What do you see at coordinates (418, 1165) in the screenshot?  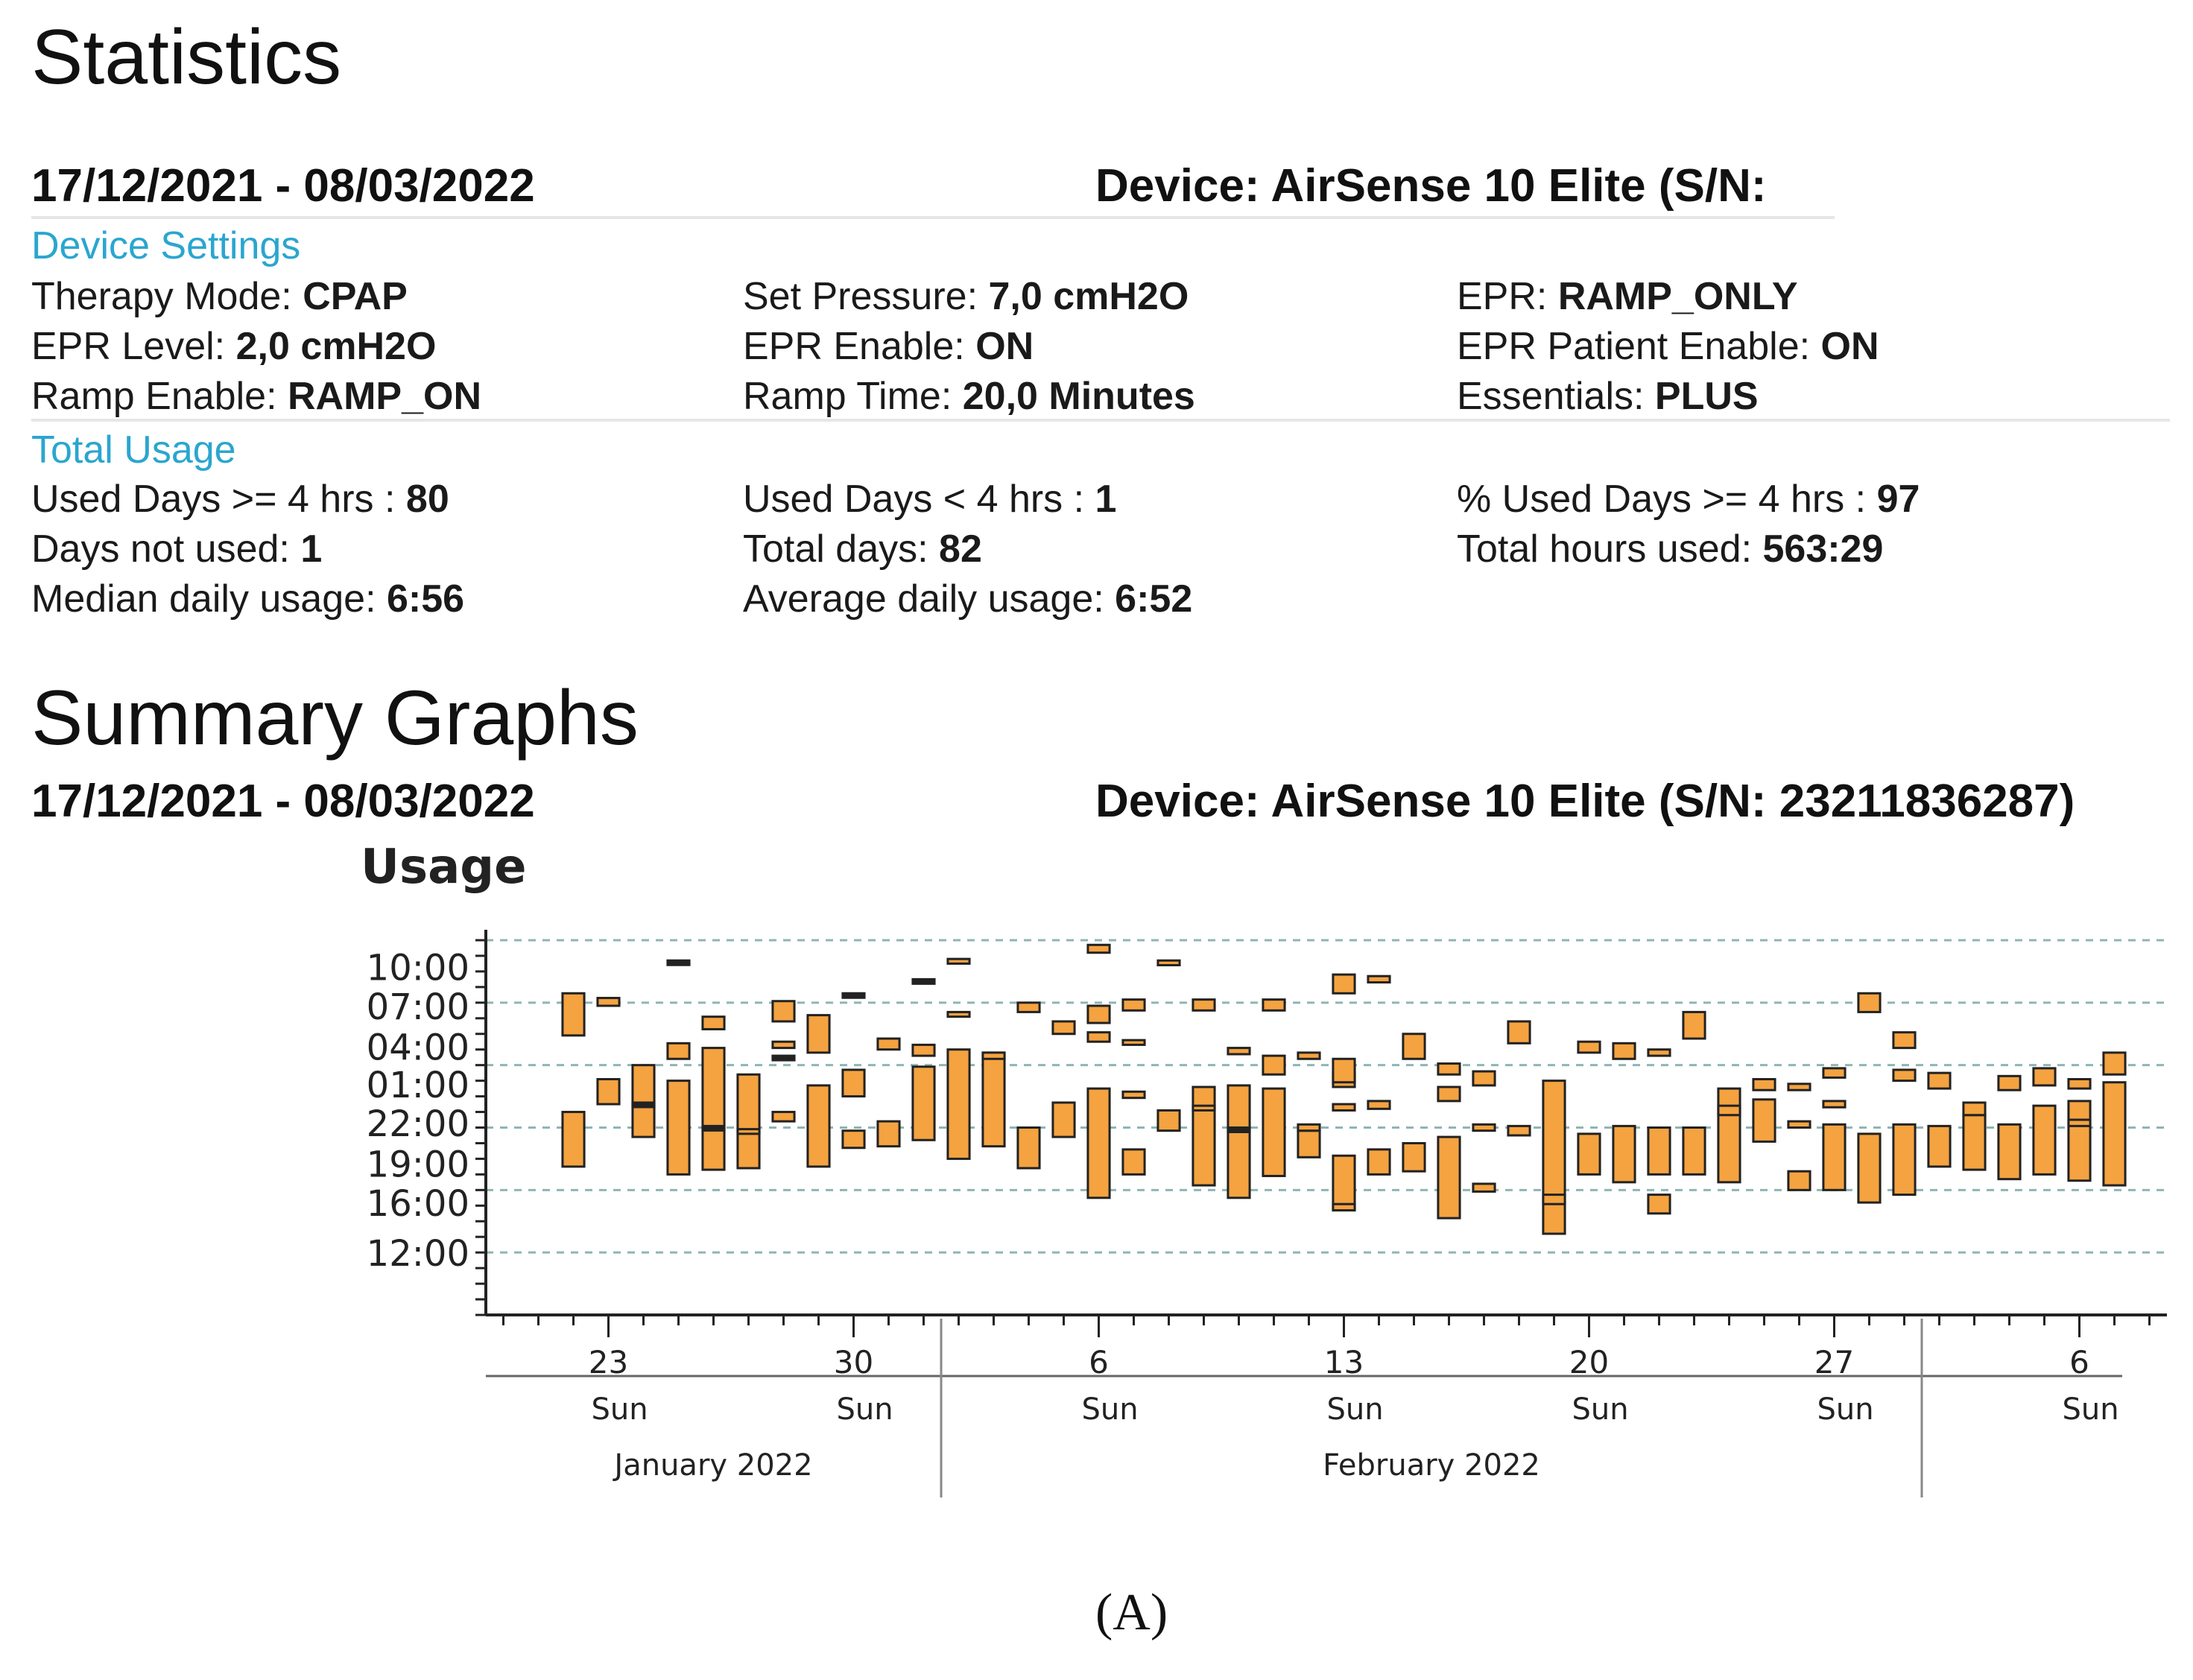 I see `y-tick-label: 19:00` at bounding box center [418, 1165].